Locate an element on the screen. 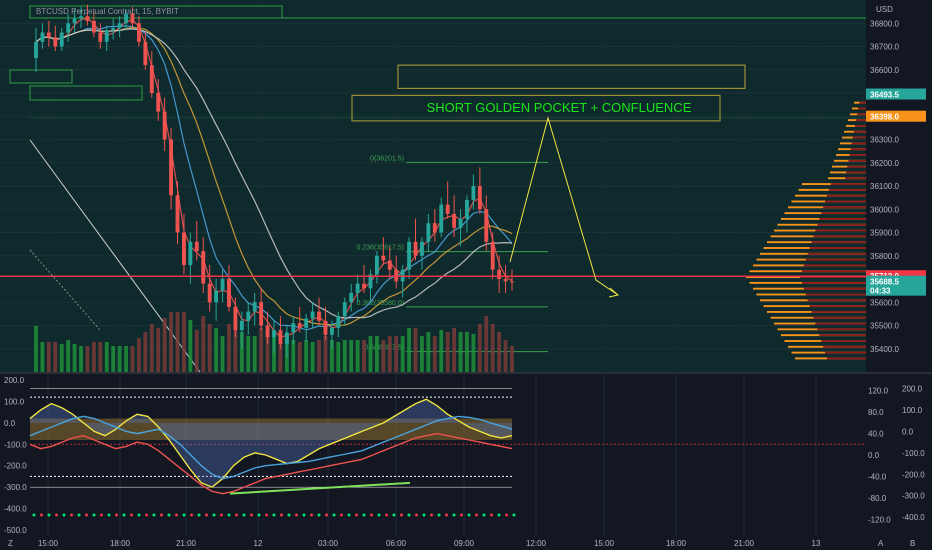  price-tick-label: 36300.0 is located at coordinates (884, 140).